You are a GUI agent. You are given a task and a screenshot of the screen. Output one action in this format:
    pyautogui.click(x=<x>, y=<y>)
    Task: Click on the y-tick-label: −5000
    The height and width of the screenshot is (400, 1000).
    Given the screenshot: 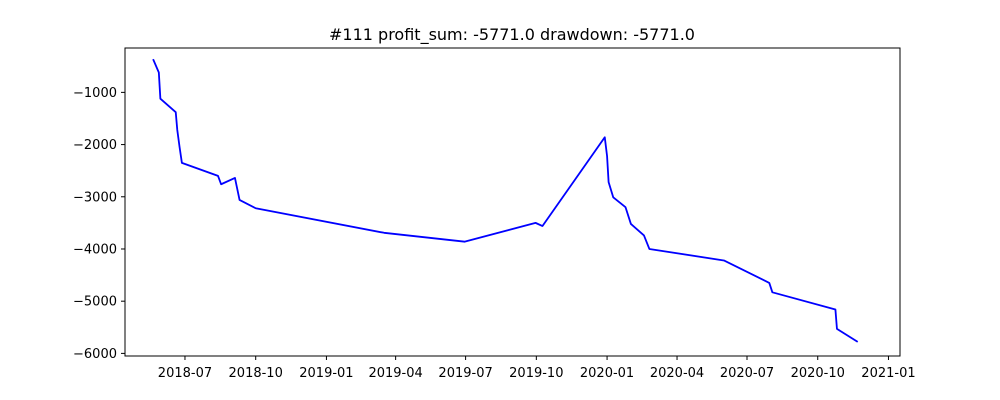 What is the action you would take?
    pyautogui.click(x=95, y=302)
    